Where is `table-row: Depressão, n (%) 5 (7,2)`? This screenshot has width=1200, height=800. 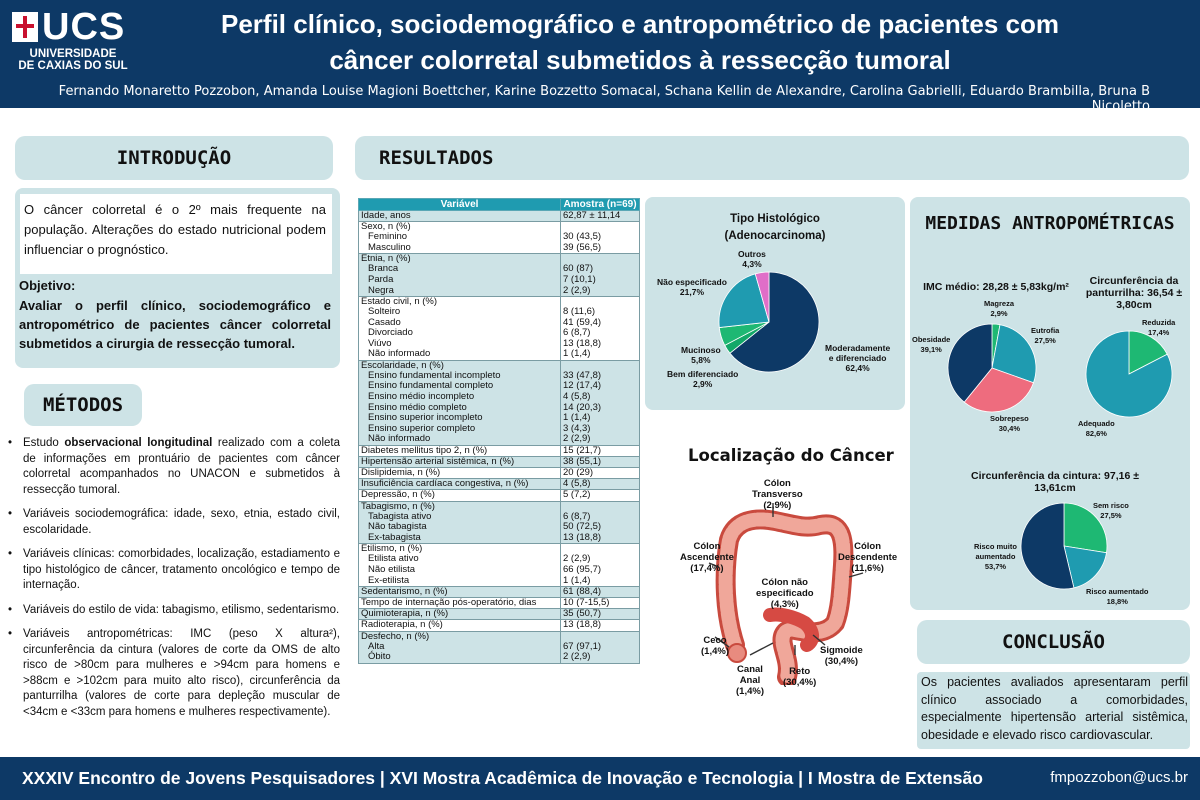
table-row: Depressão, n (%) 5 (7,2) is located at coordinates (499, 495).